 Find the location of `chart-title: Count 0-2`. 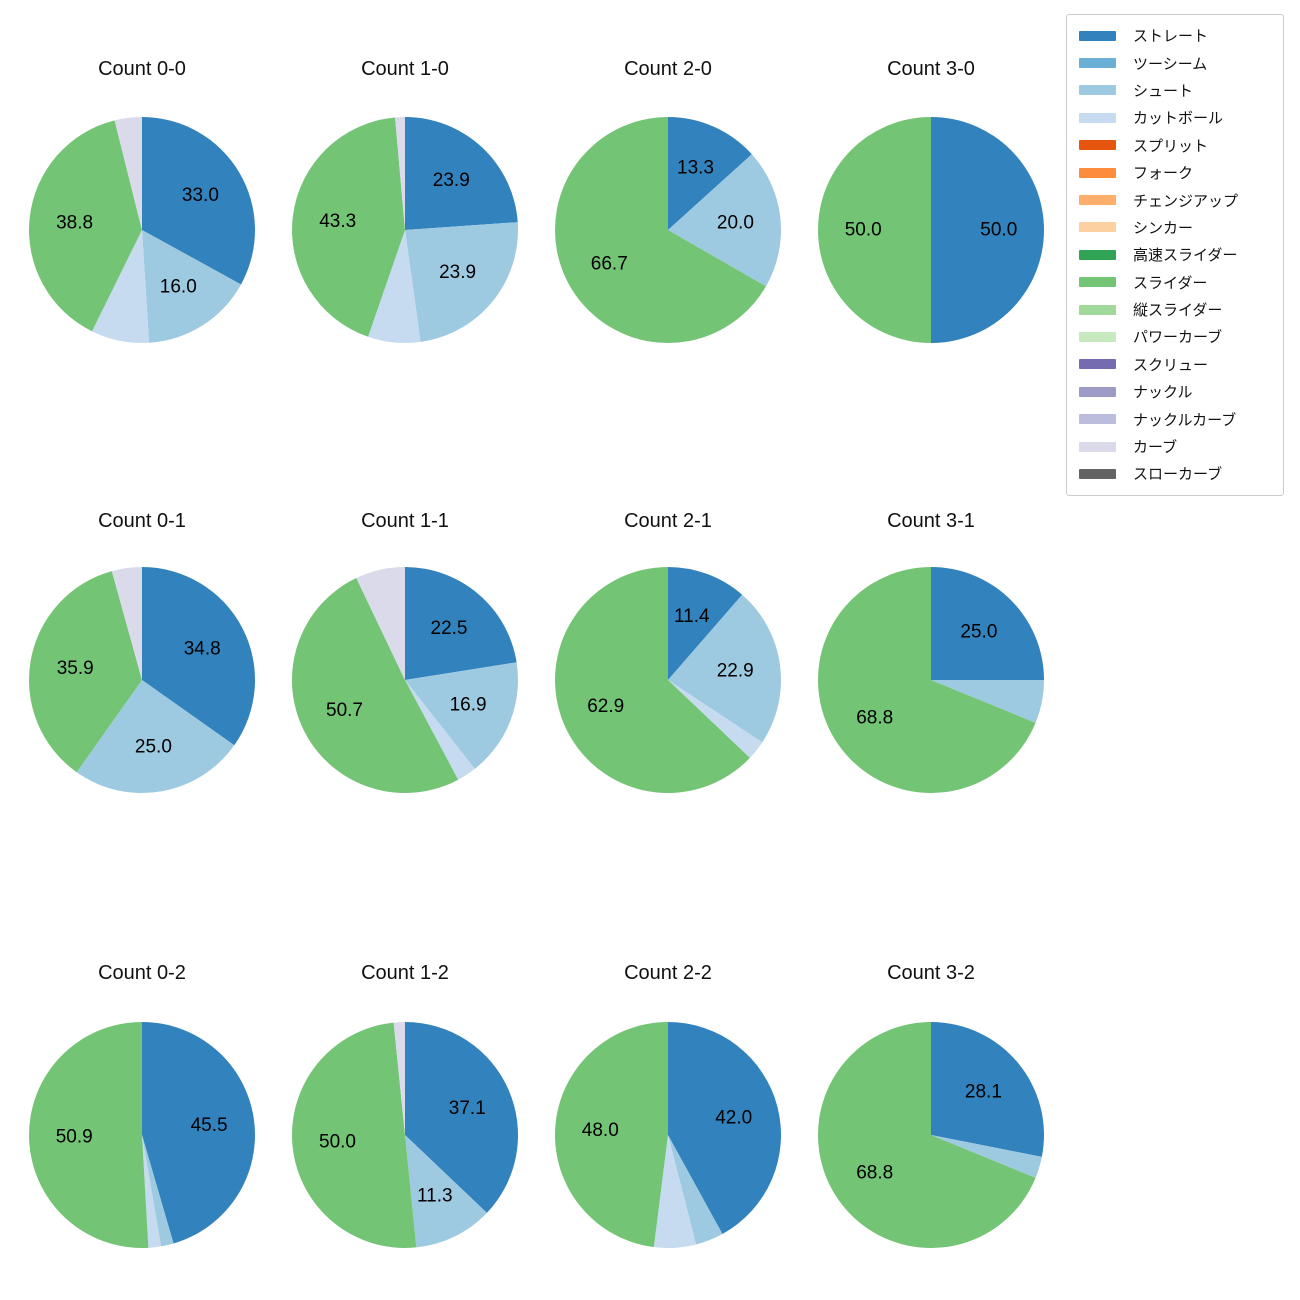

chart-title: Count 0-2 is located at coordinates (142, 973).